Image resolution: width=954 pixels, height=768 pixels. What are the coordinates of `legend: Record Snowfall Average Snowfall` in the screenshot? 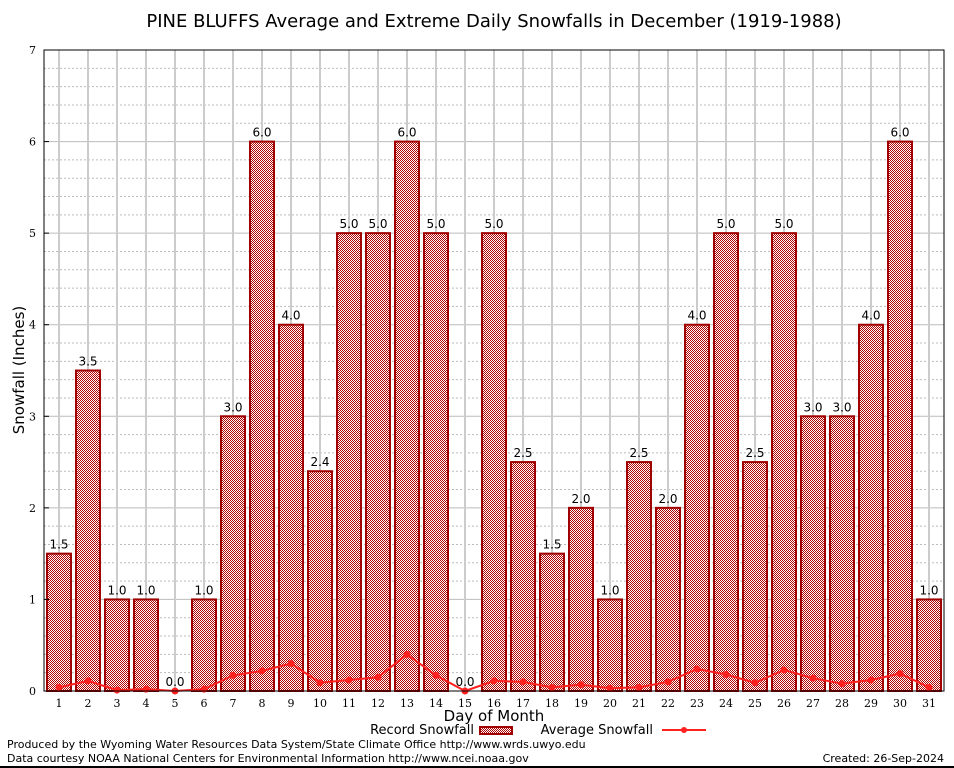 It's located at (538, 730).